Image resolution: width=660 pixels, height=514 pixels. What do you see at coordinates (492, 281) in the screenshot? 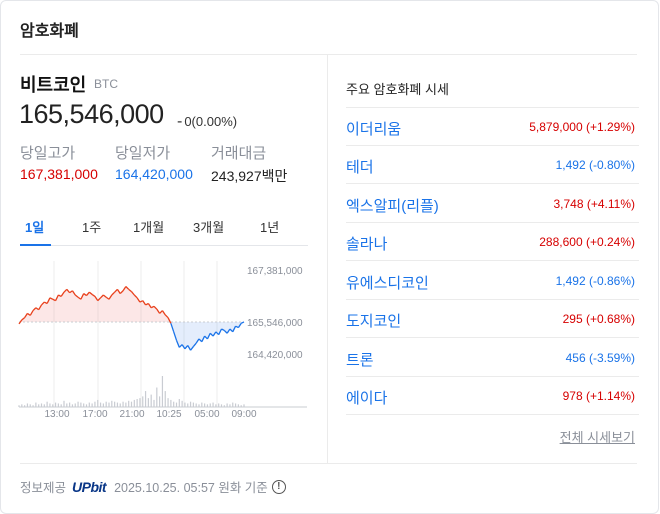
I see `market-row-usdc: 유에스디코인 1,492 (-0.86%)` at bounding box center [492, 281].